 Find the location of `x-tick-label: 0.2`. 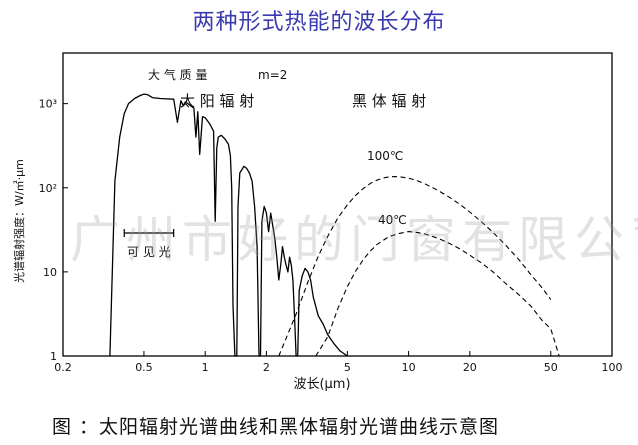

x-tick-label: 0.2 is located at coordinates (63, 367).